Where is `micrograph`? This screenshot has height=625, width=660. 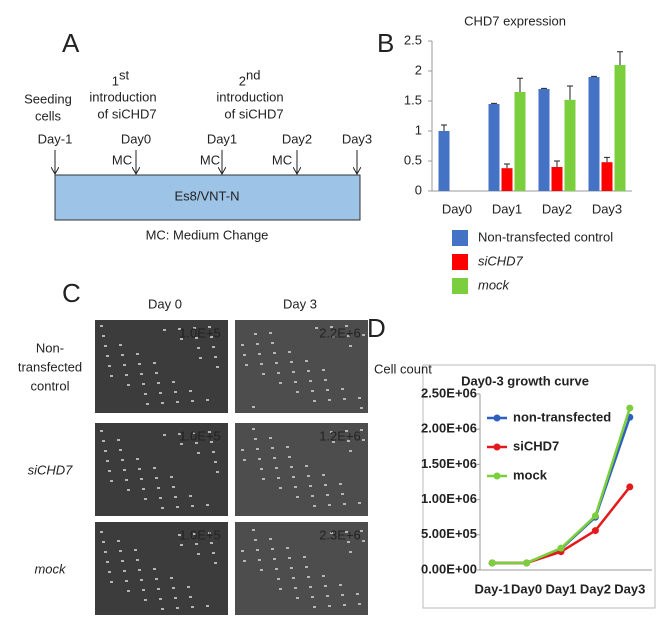
micrograph is located at coordinates (301, 469).